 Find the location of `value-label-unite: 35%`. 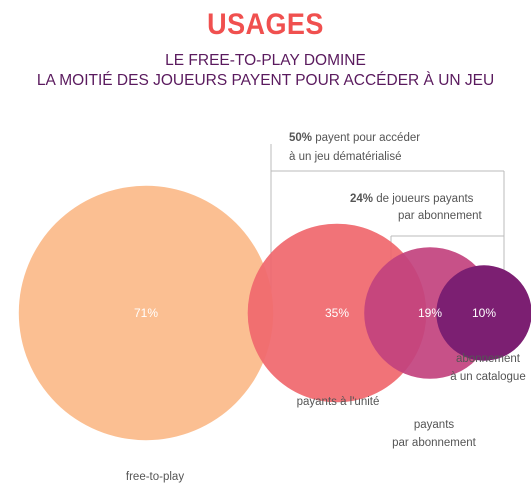

value-label-unite: 35% is located at coordinates (337, 313).